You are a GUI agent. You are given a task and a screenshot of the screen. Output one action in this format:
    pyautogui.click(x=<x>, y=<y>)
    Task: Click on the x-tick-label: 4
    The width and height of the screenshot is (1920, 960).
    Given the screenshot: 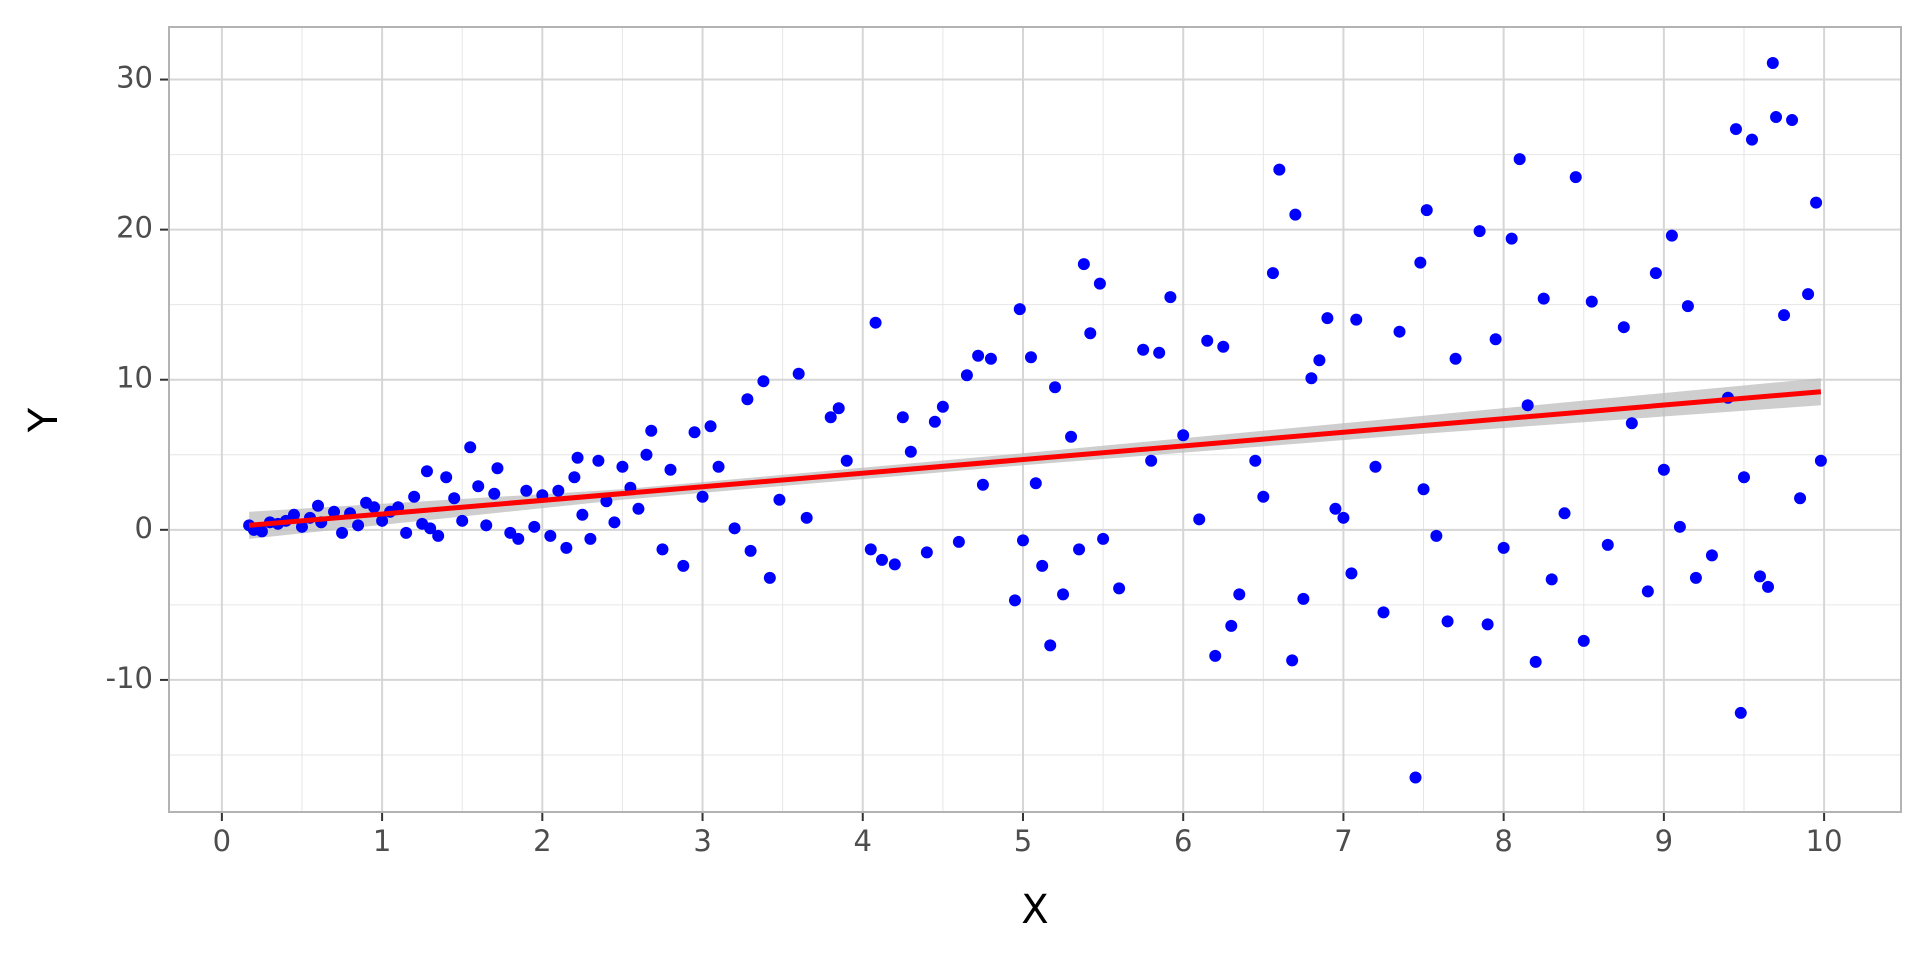 What is the action you would take?
    pyautogui.click(x=863, y=841)
    